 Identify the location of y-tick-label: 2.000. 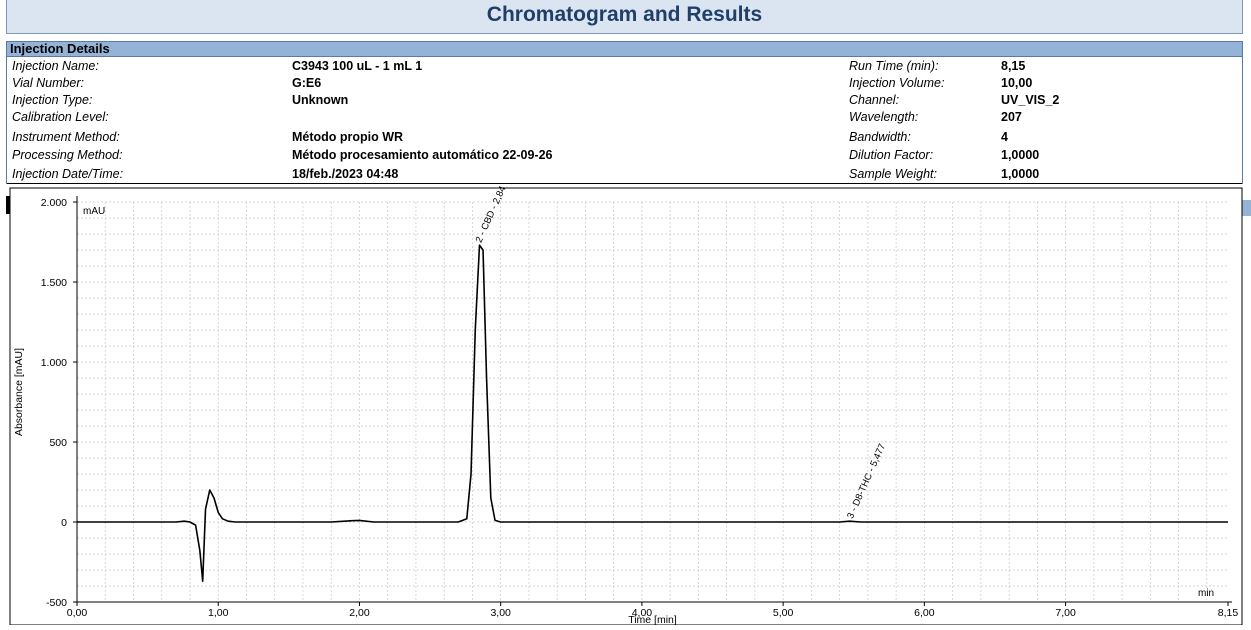
(54, 203).